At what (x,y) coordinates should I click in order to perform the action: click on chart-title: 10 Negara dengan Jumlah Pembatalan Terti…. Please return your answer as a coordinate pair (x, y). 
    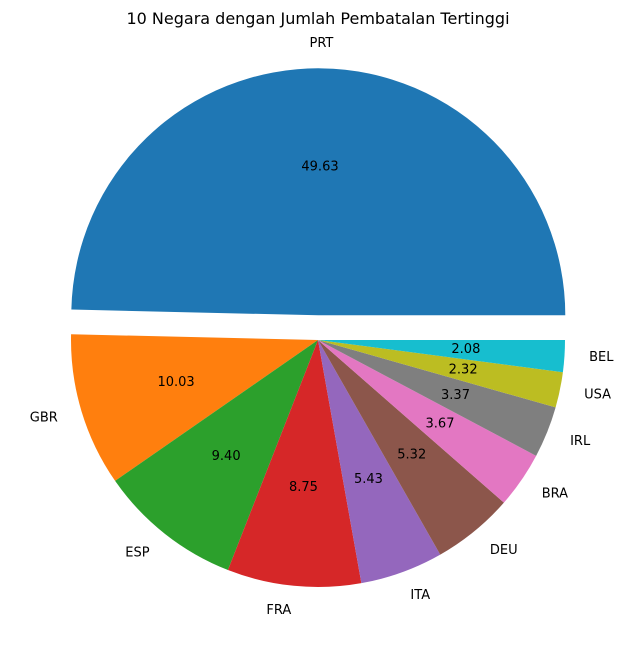
    Looking at the image, I should click on (317, 18).